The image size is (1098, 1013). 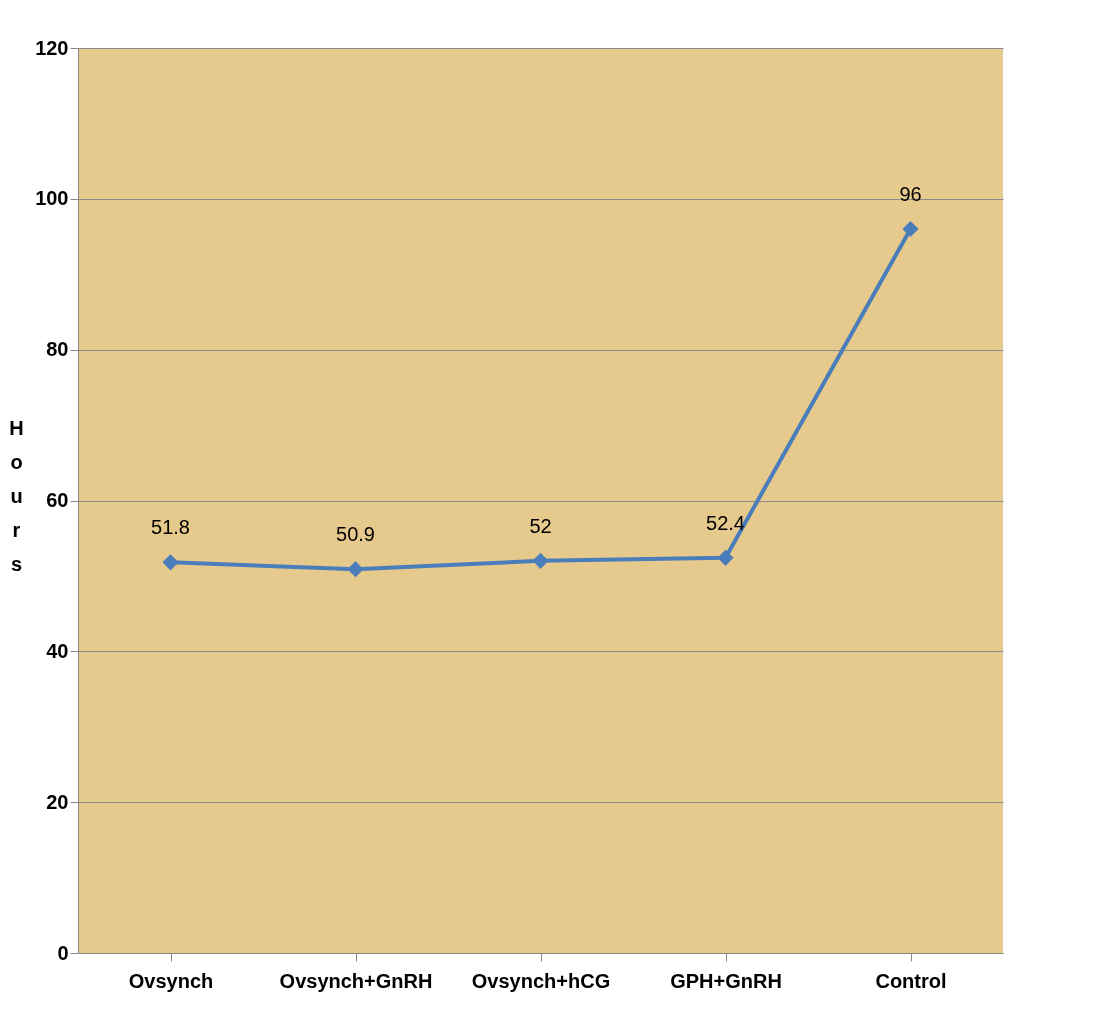 I want to click on x-tick-label: Ovsynch+GnRH, so click(x=356, y=980).